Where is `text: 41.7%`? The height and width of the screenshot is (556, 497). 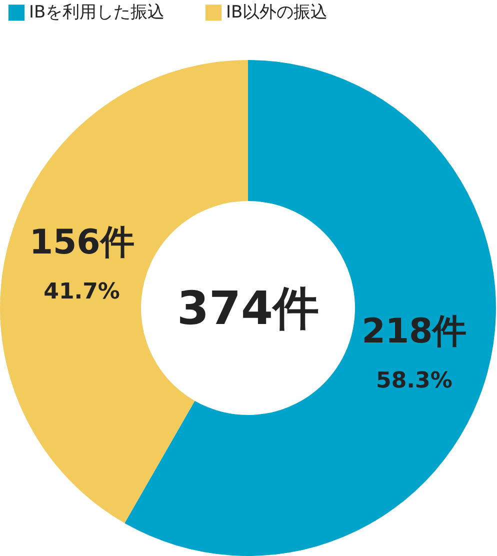
text: 41.7% is located at coordinates (82, 292).